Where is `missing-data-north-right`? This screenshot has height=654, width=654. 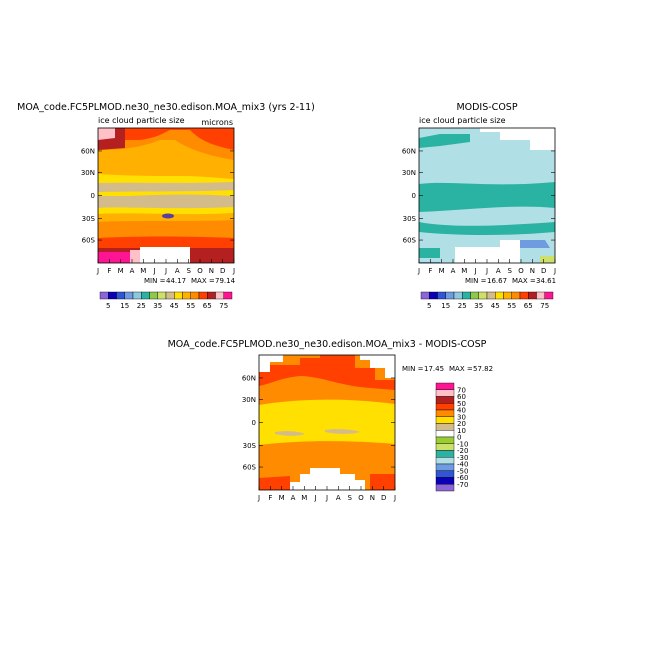
missing-data-north-right is located at coordinates (377, 366).